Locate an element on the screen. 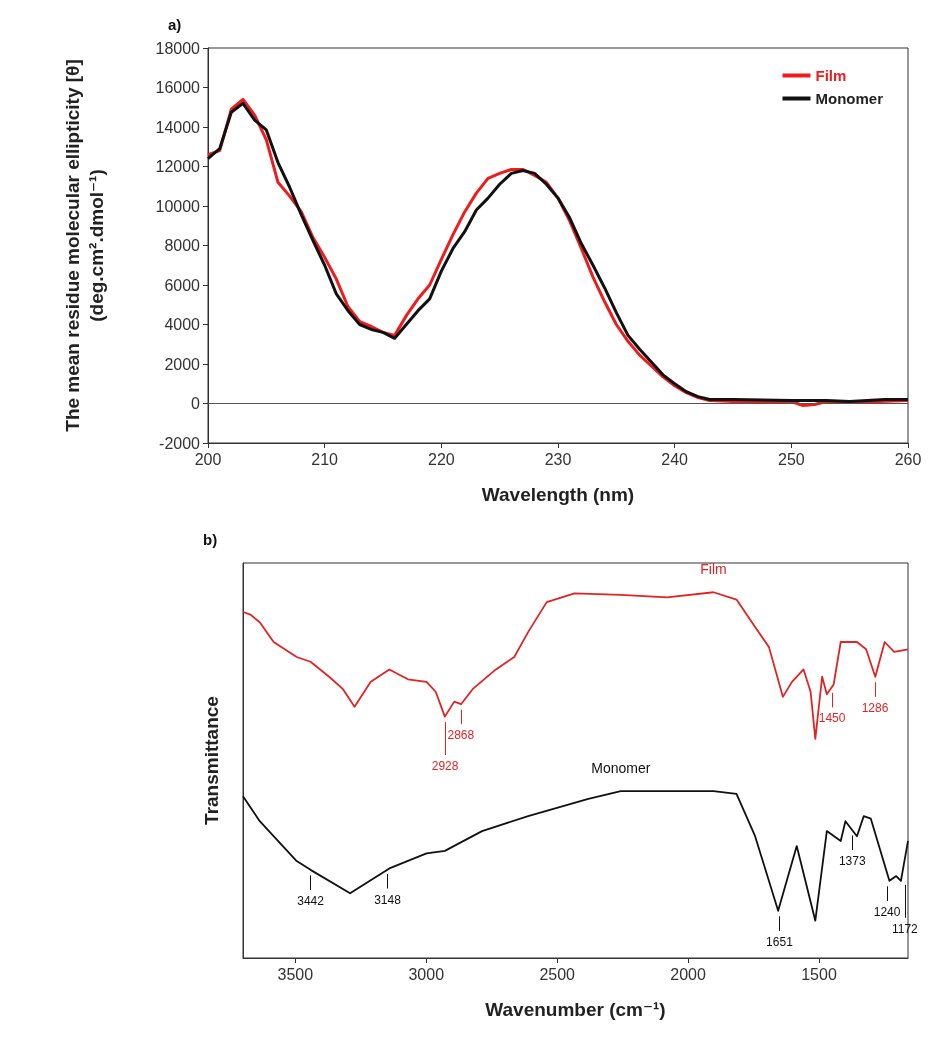  x-tick-label: 250 is located at coordinates (791, 459).